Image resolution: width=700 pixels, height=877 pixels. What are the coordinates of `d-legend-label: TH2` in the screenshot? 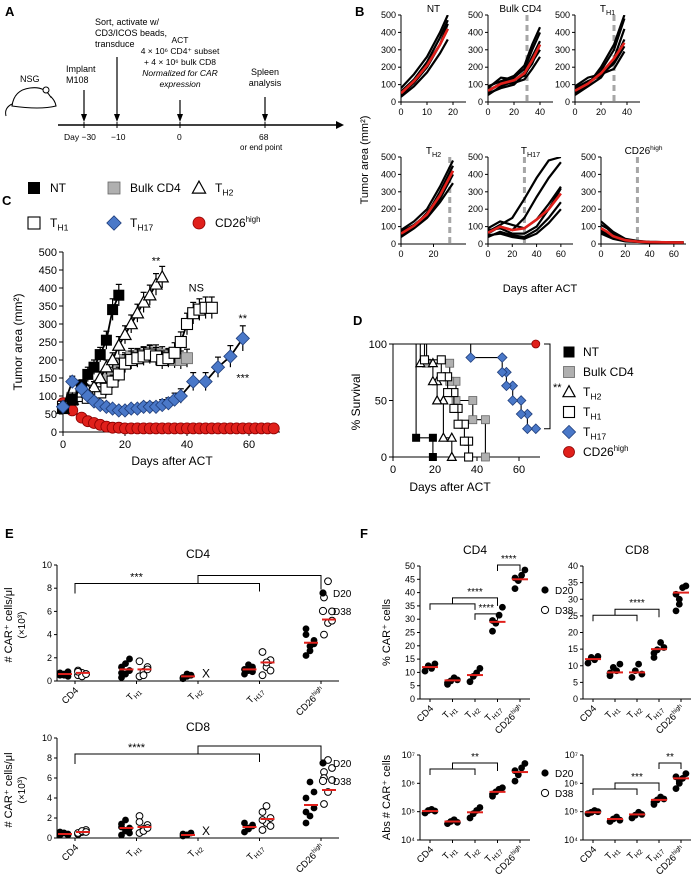 It's located at (592, 393).